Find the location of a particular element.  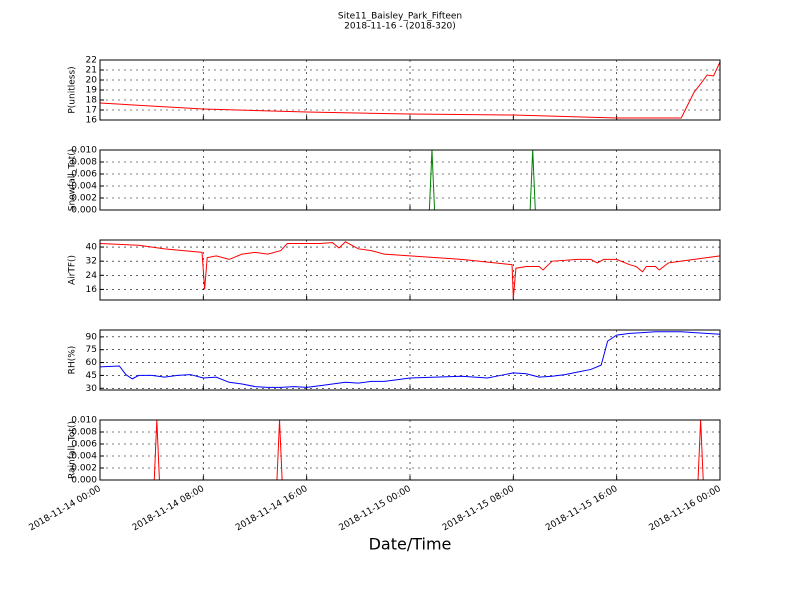

chart-subtitle: 2018-11-16 - (2018-320) is located at coordinates (400, 27).